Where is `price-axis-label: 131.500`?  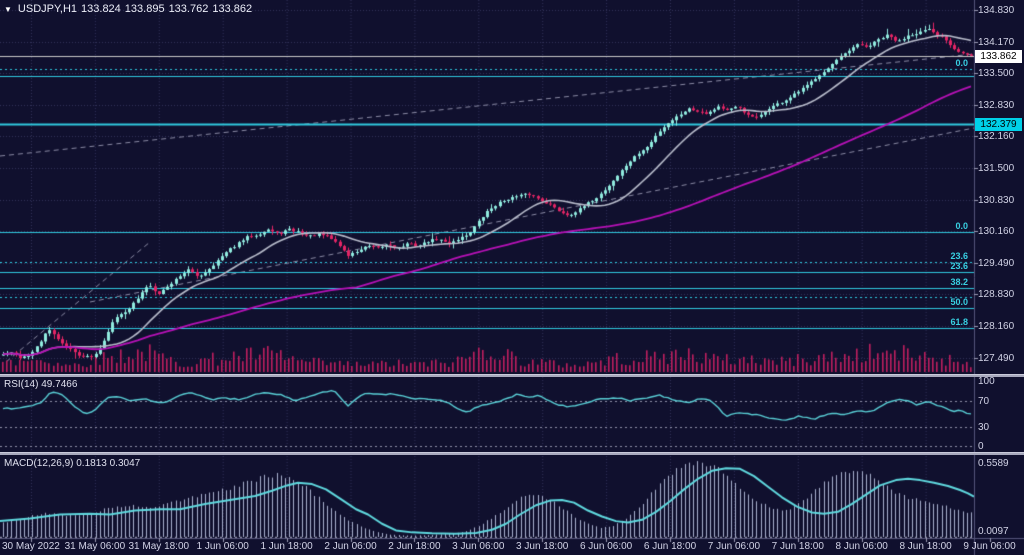 price-axis-label: 131.500 is located at coordinates (996, 168).